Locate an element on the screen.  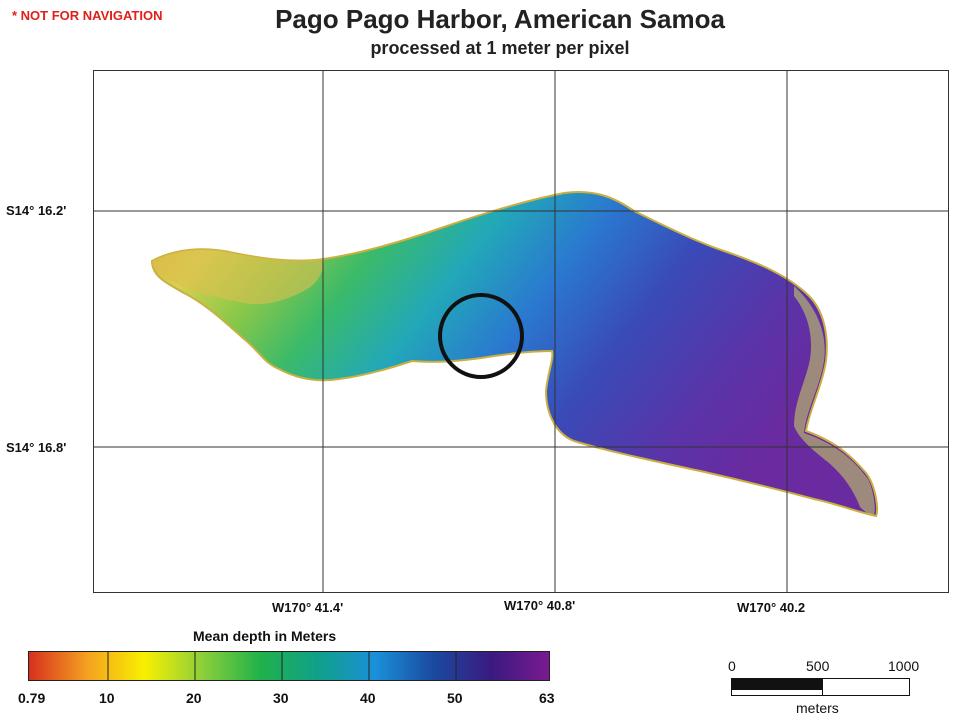
colorbar-tick-5: 50 is located at coordinates (455, 698).